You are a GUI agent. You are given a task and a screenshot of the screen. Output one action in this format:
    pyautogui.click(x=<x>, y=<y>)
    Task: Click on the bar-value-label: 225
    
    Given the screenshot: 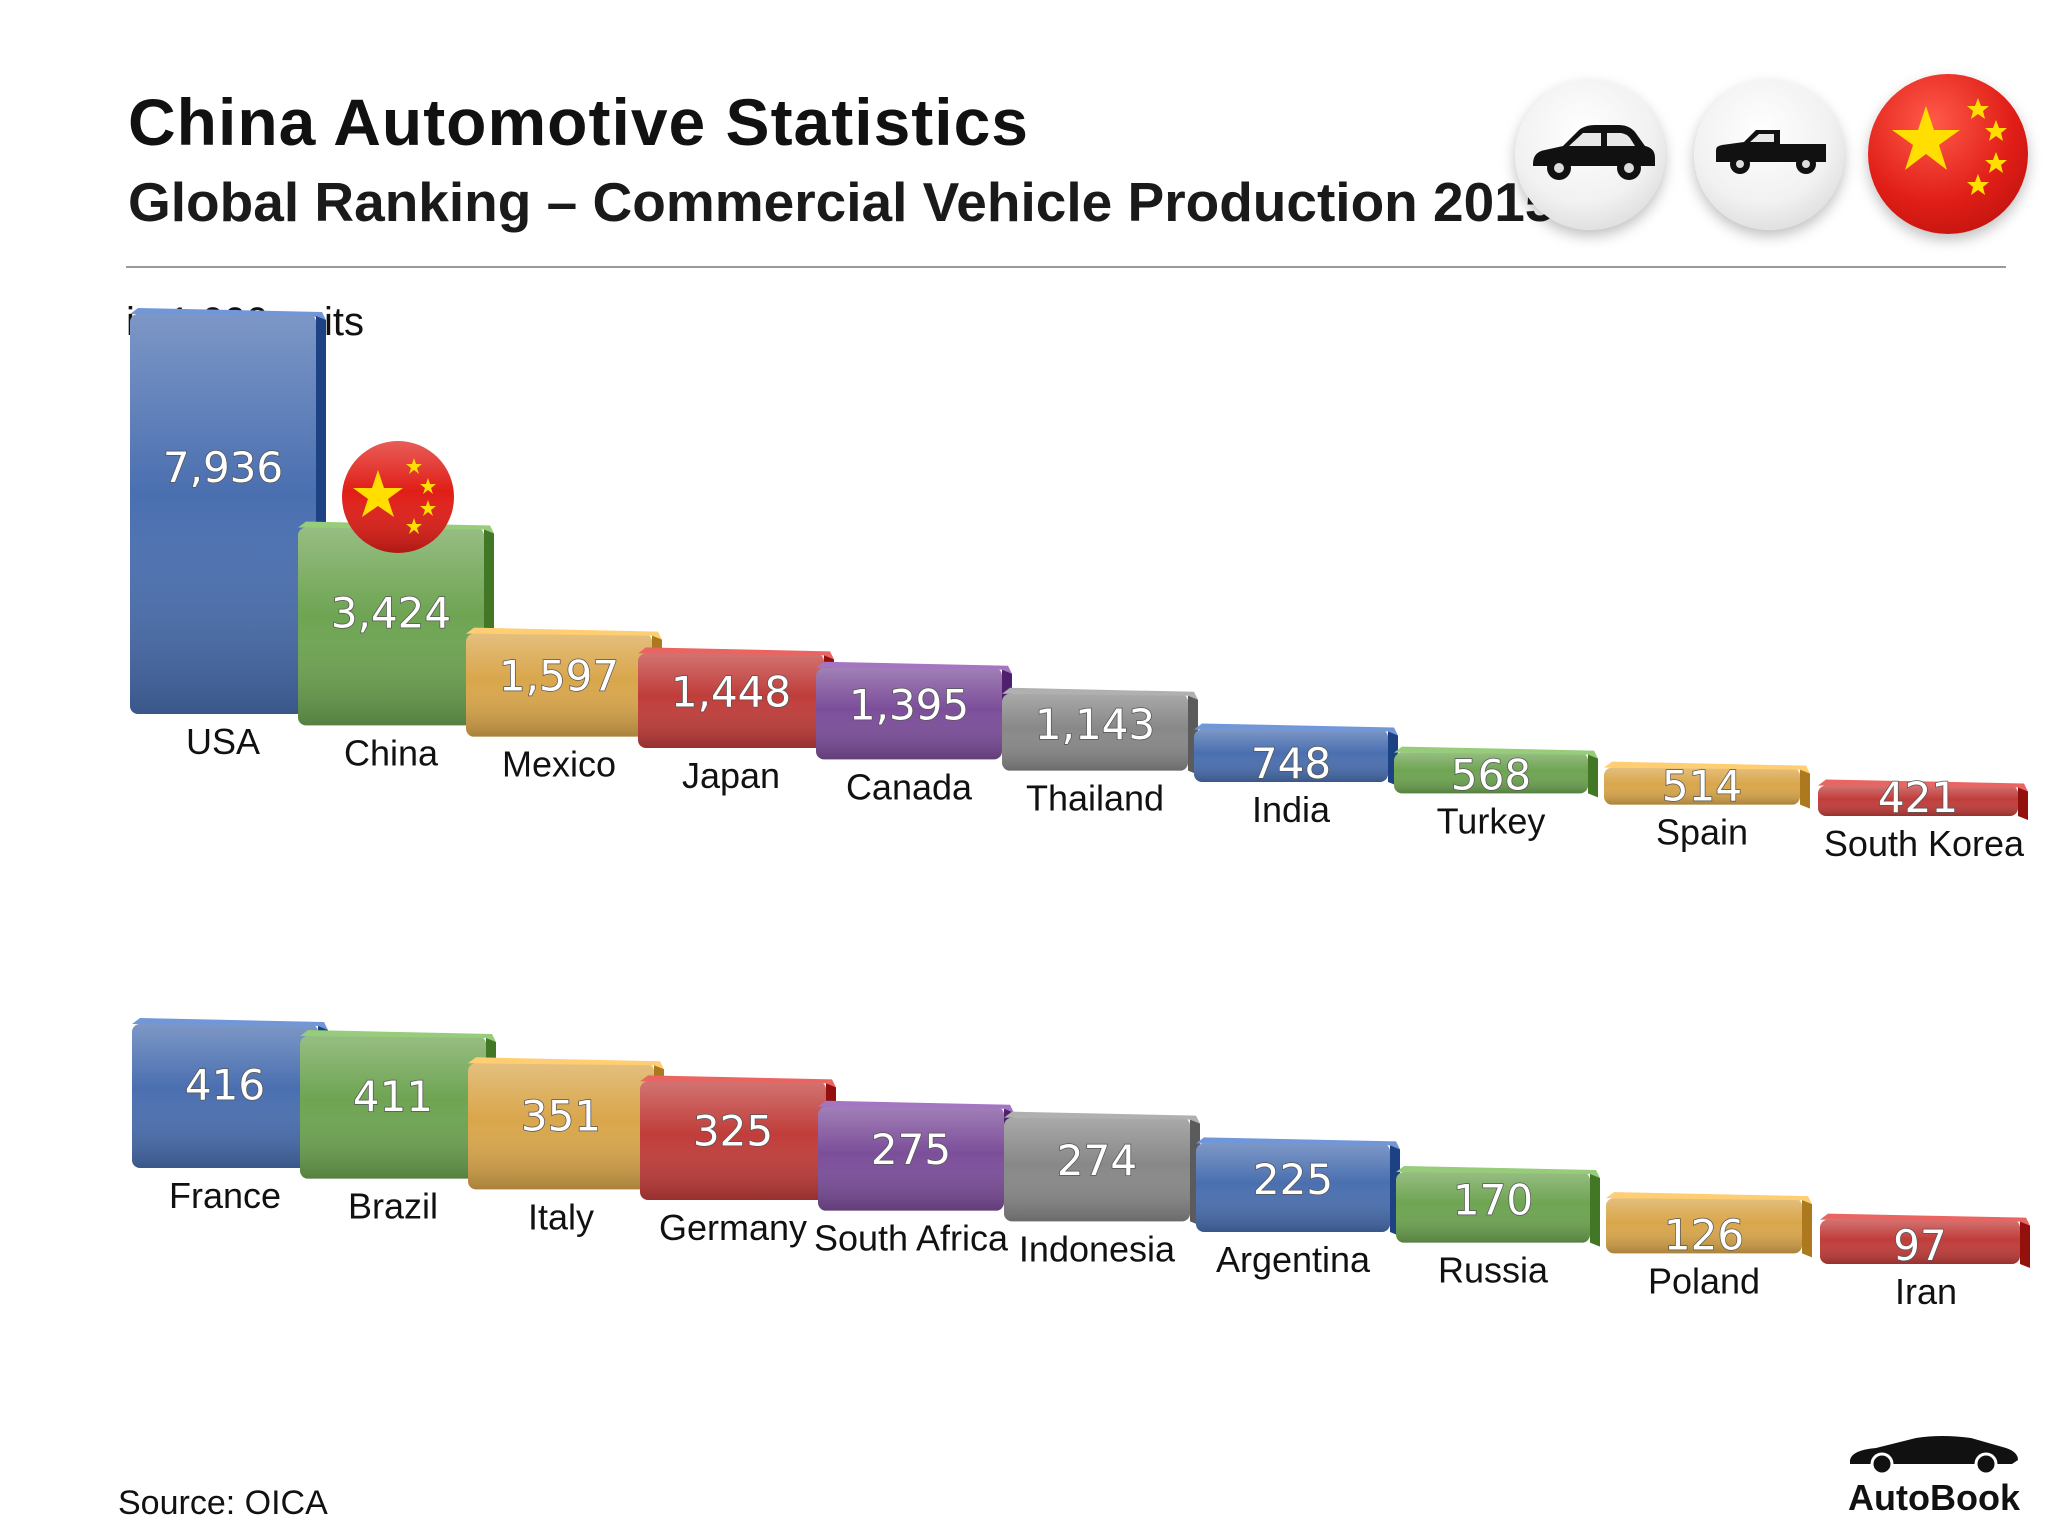 What is the action you would take?
    pyautogui.click(x=1293, y=1179)
    